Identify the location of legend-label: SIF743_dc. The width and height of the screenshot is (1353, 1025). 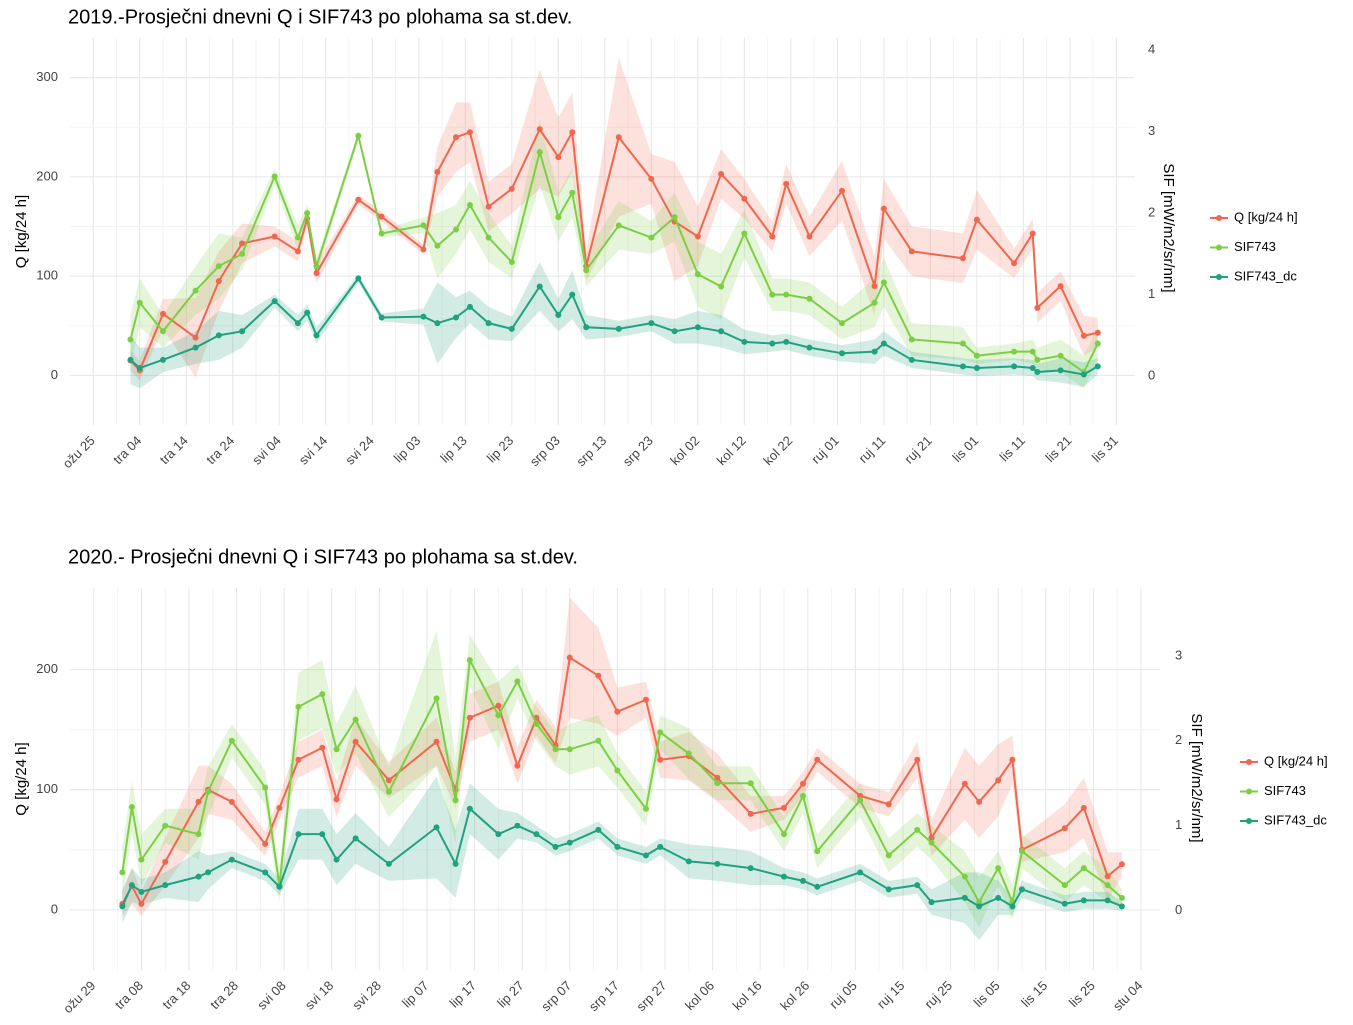
(1295, 819).